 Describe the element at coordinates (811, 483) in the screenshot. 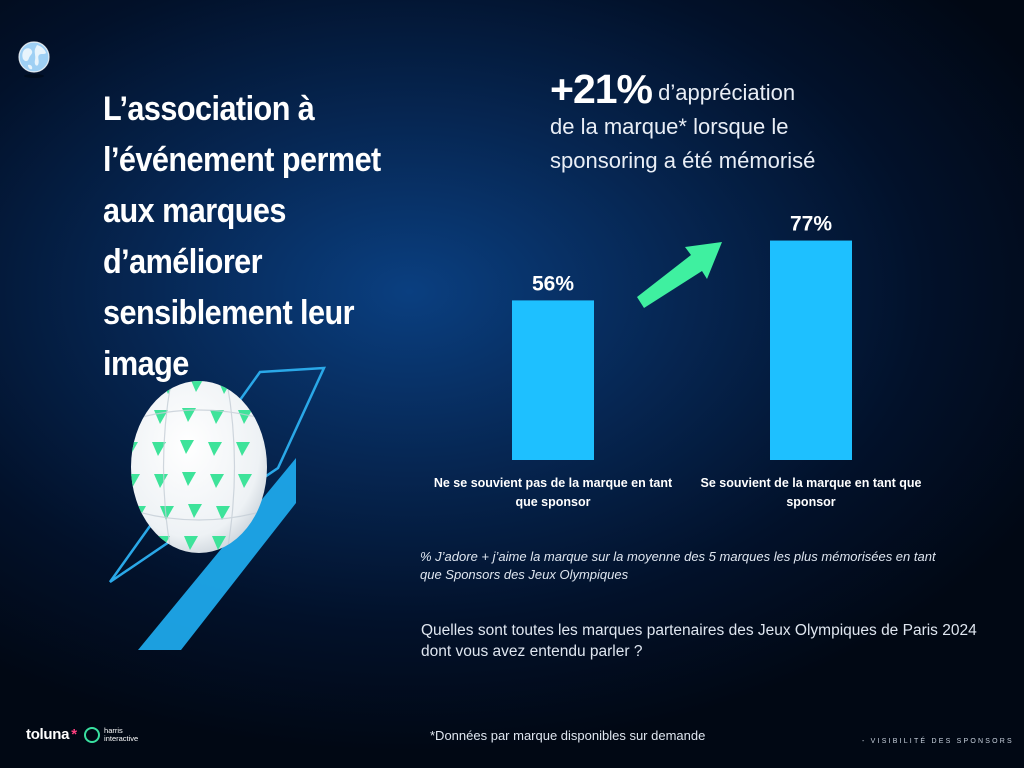

I see `category-label-2-line-1: Se souvient de la marque en tant que` at that location.